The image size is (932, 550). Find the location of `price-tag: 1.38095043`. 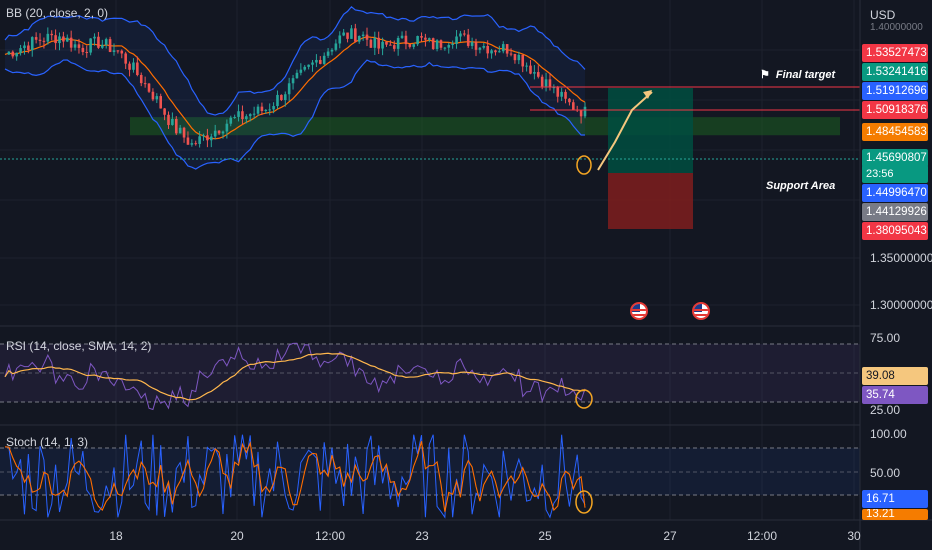

price-tag: 1.38095043 is located at coordinates (895, 231).